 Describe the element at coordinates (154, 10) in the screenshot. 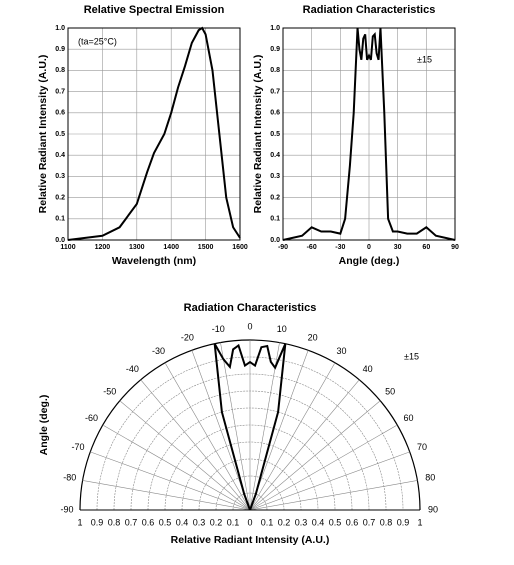

I see `chart-title: Relative Spectral Emission` at that location.